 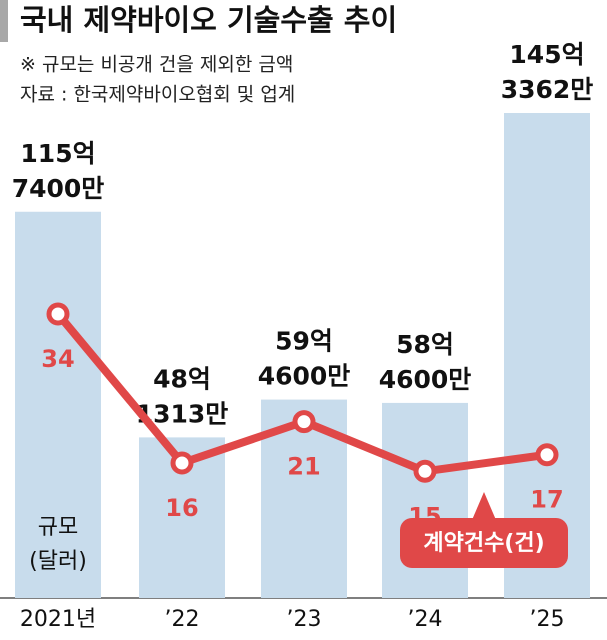 What do you see at coordinates (484, 506) in the screenshot?
I see `legend-pointer` at bounding box center [484, 506].